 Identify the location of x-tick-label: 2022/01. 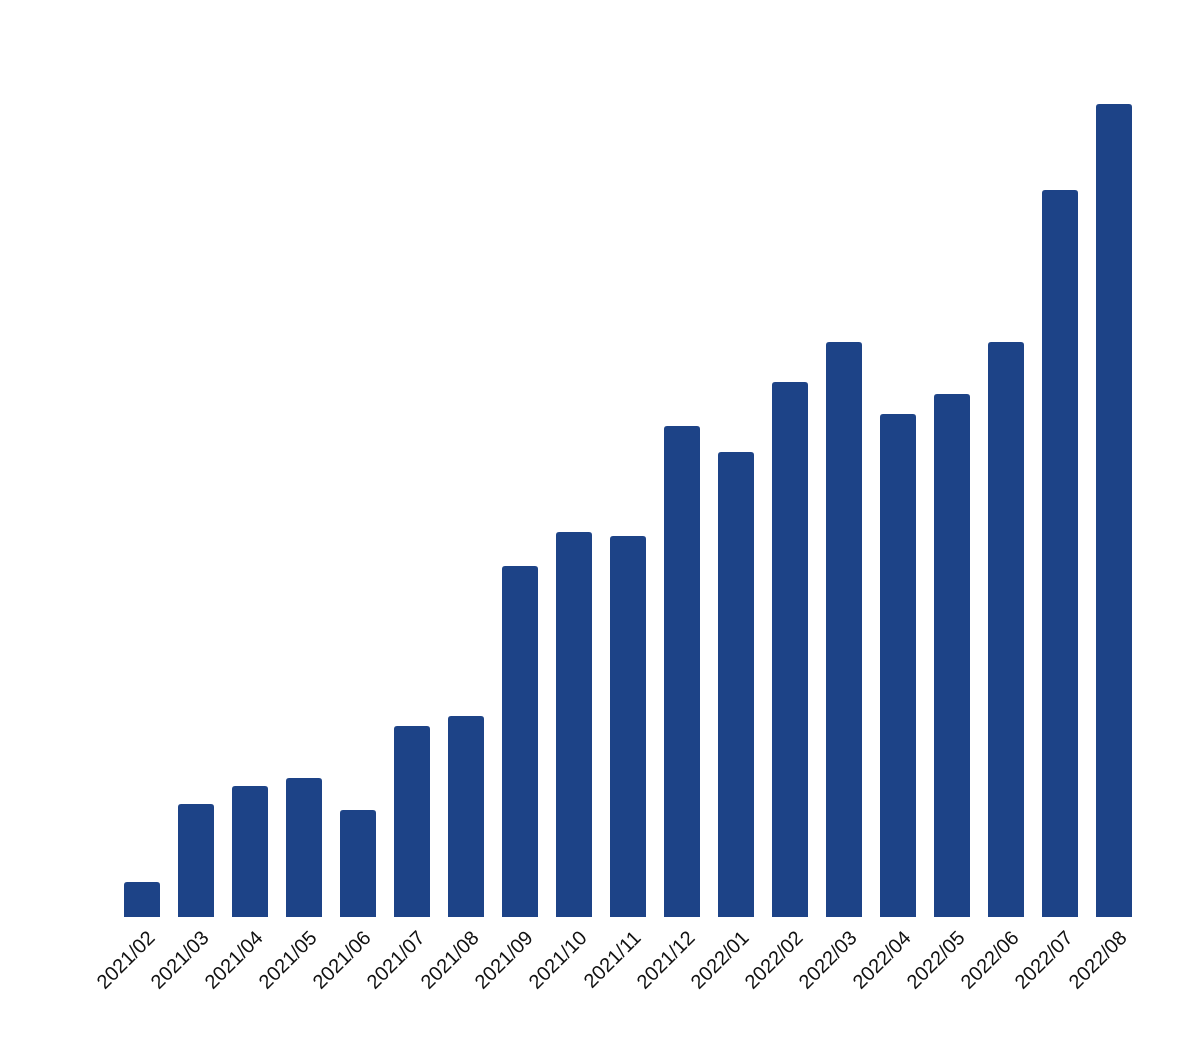
(720, 960).